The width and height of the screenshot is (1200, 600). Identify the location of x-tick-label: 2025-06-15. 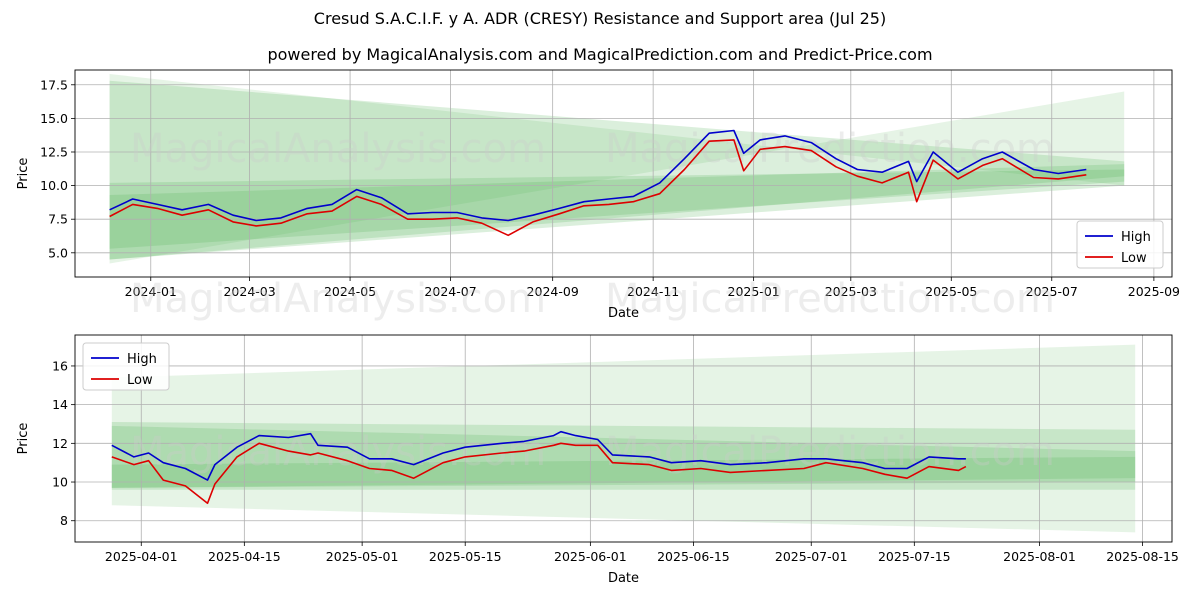
(693, 556).